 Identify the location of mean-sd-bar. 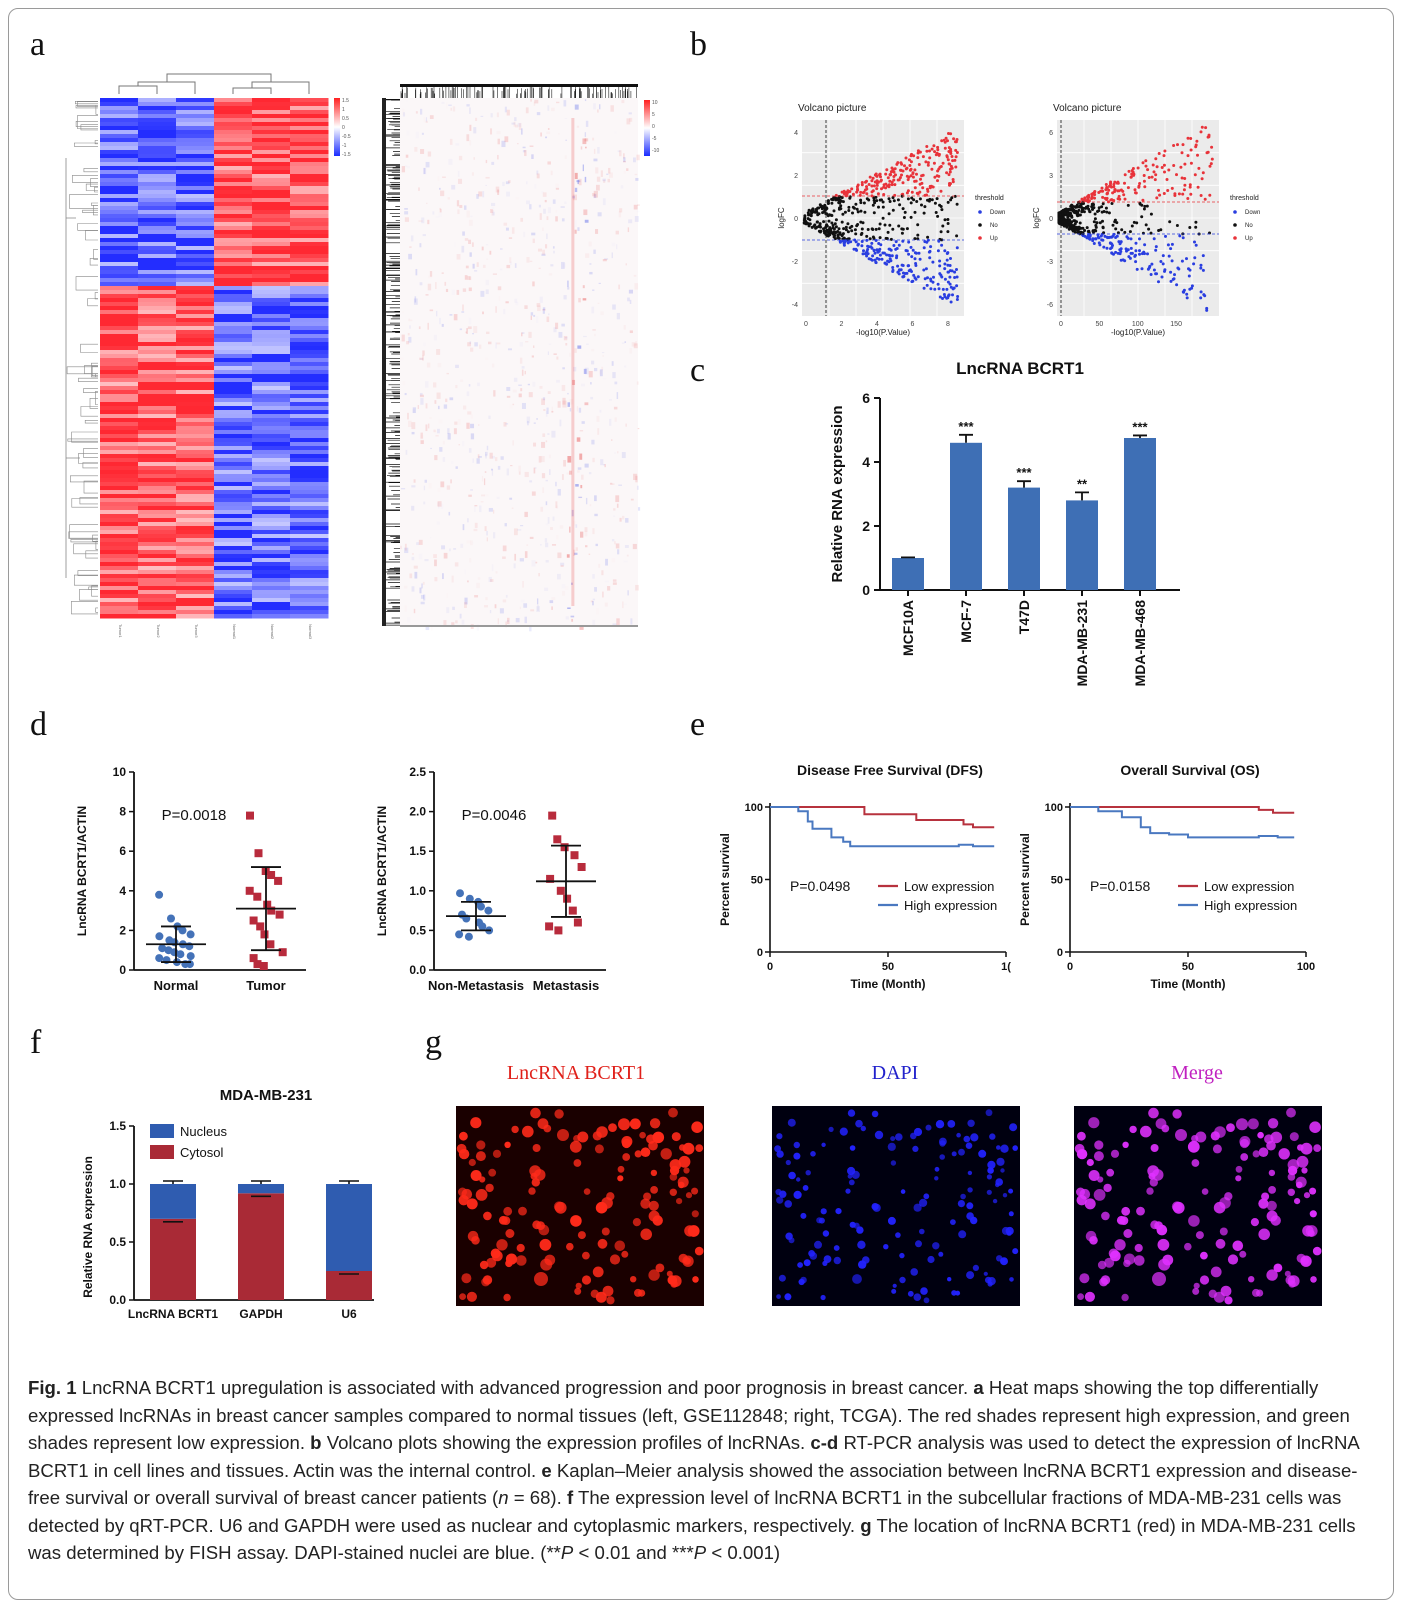
(476, 916).